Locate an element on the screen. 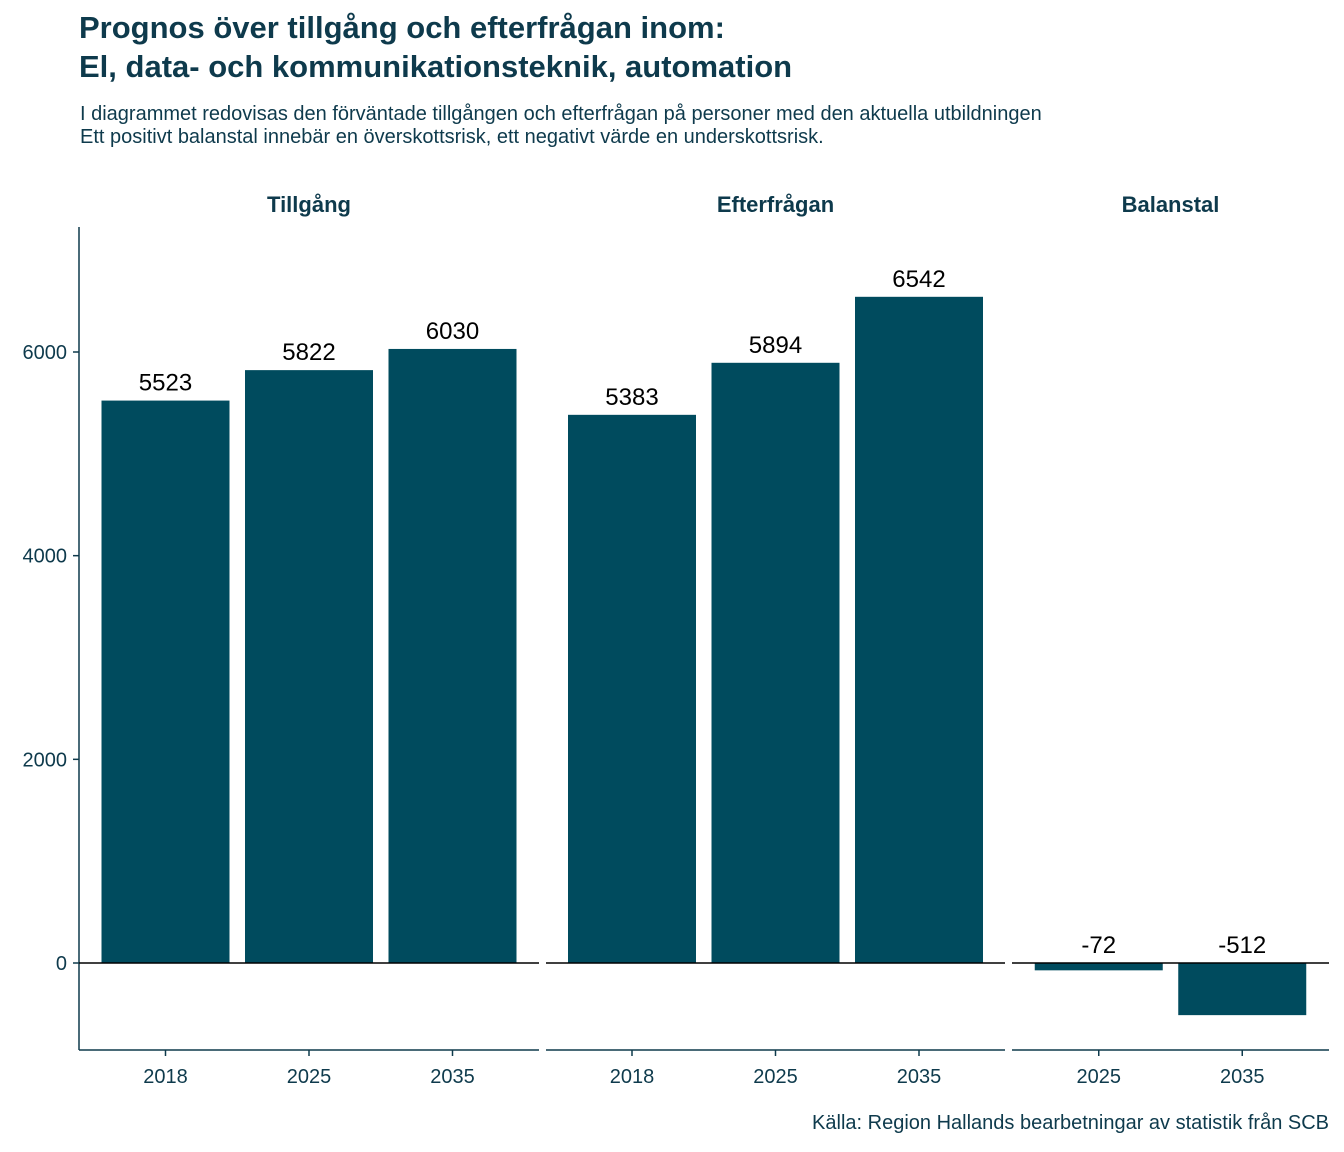  data-label: 5822 is located at coordinates (308, 352).